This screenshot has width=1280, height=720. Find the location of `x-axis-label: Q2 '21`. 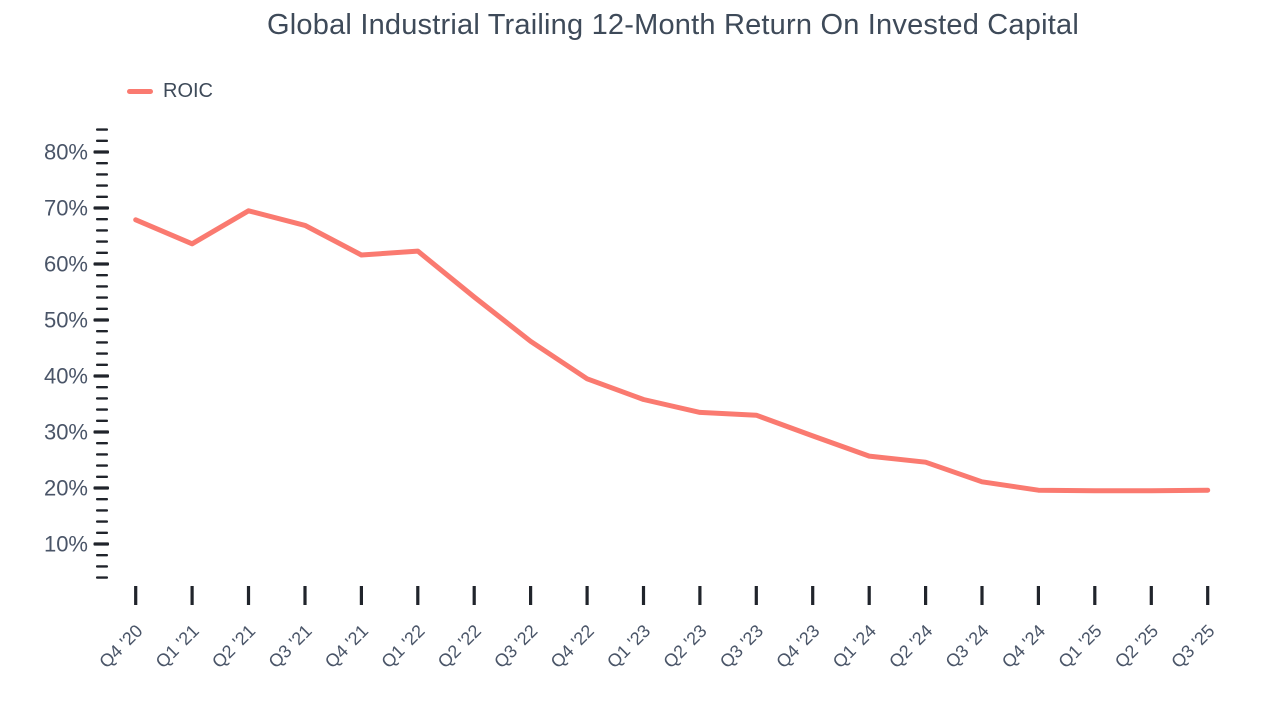

x-axis-label: Q2 '21 is located at coordinates (233, 646).